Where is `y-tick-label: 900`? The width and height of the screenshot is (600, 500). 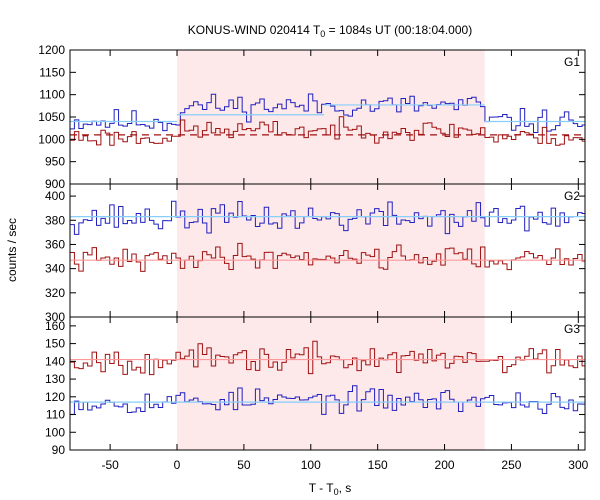
y-tick-label: 900 is located at coordinates (55, 184).